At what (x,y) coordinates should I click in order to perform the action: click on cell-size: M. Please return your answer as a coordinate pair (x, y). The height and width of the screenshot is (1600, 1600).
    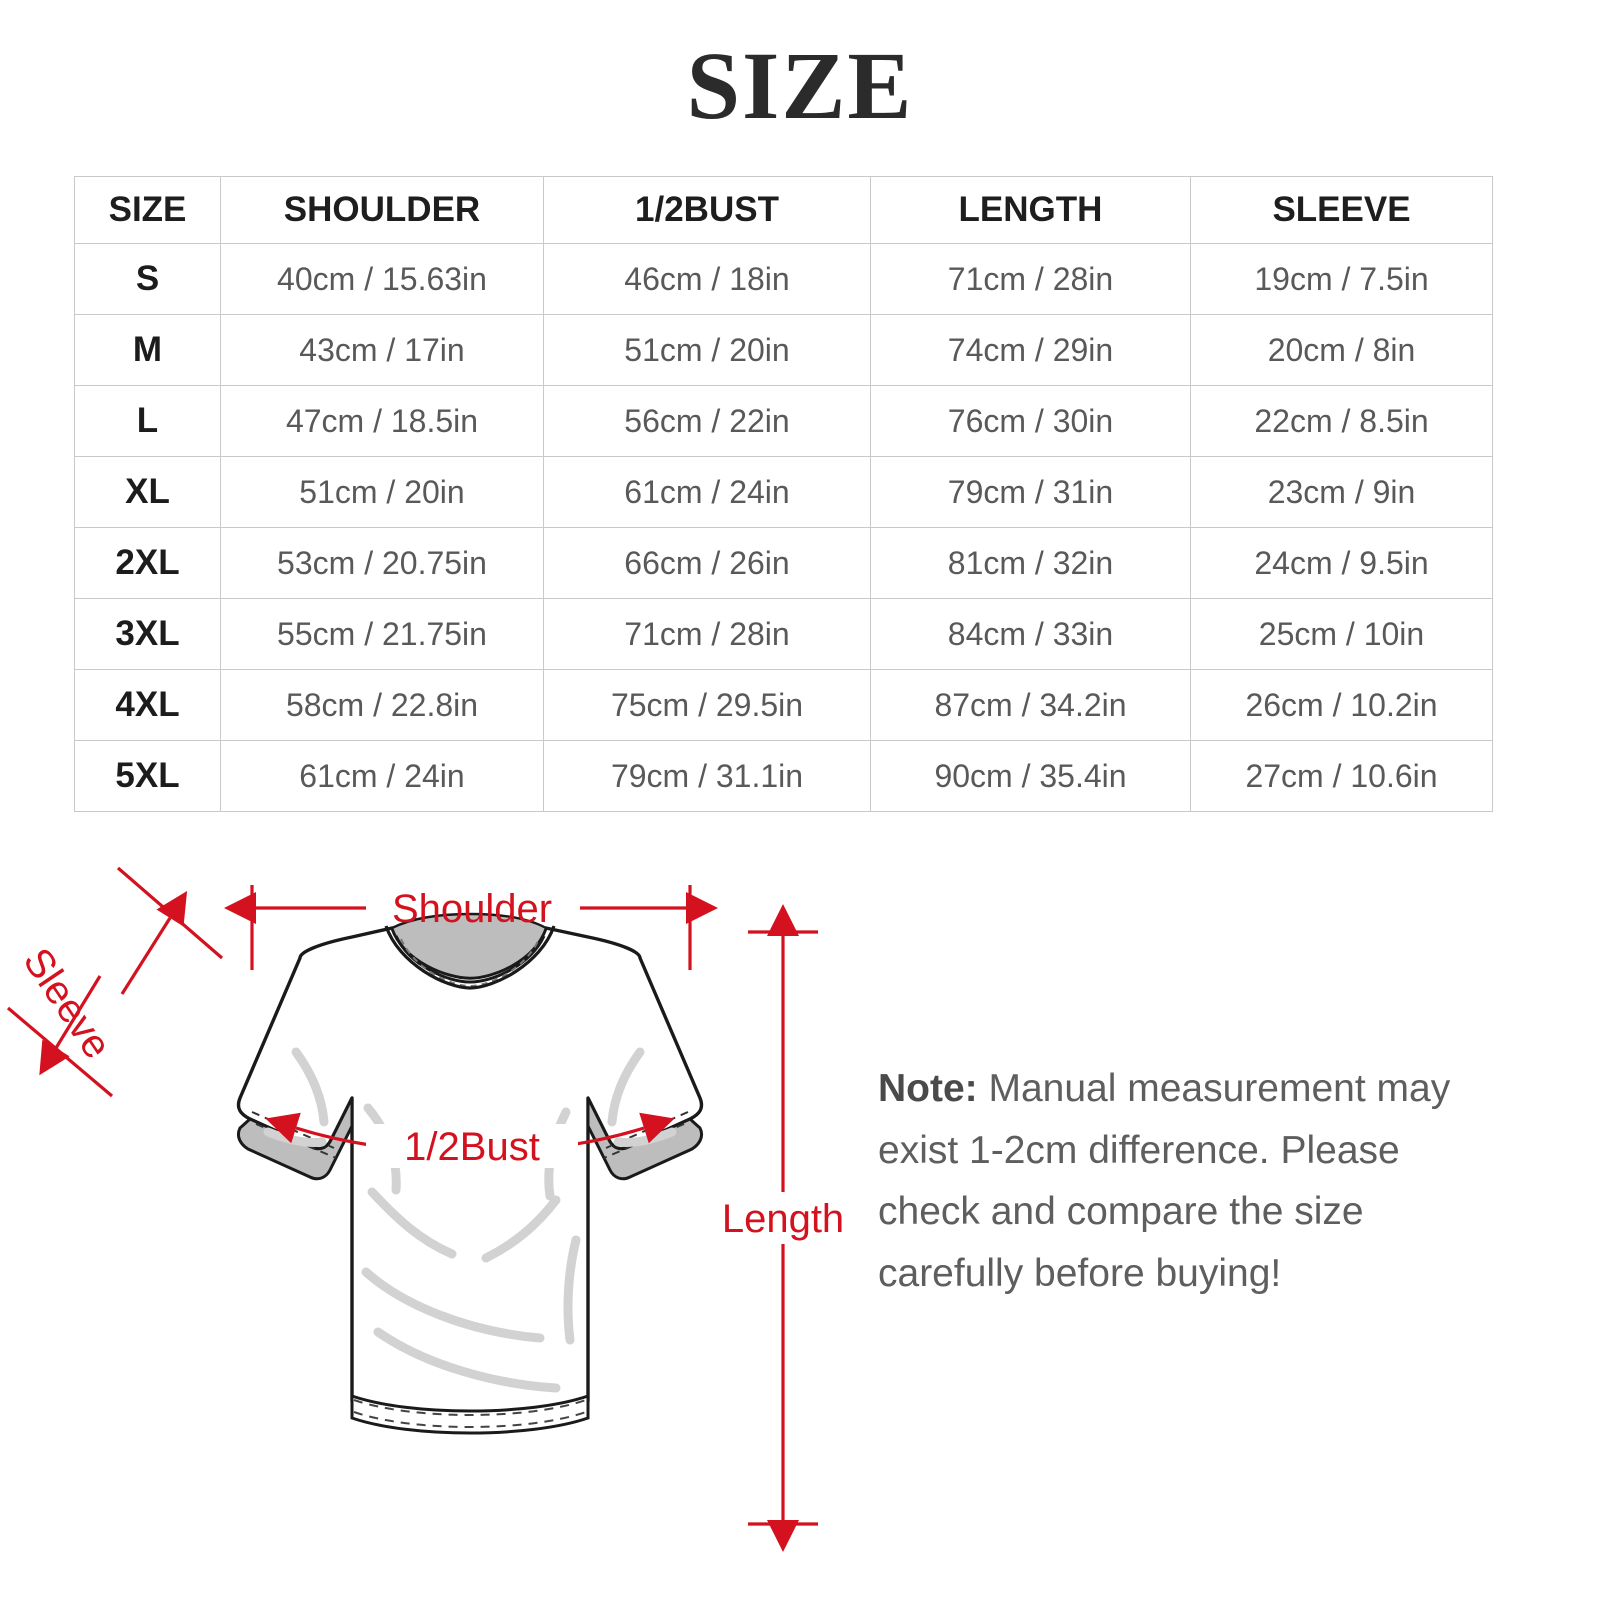
    Looking at the image, I should click on (147, 350).